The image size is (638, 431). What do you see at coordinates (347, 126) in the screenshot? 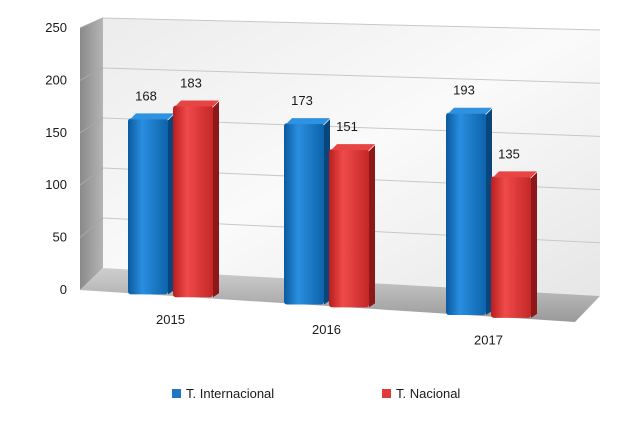
I see `data-label-t-nacional-2016: 151` at bounding box center [347, 126].